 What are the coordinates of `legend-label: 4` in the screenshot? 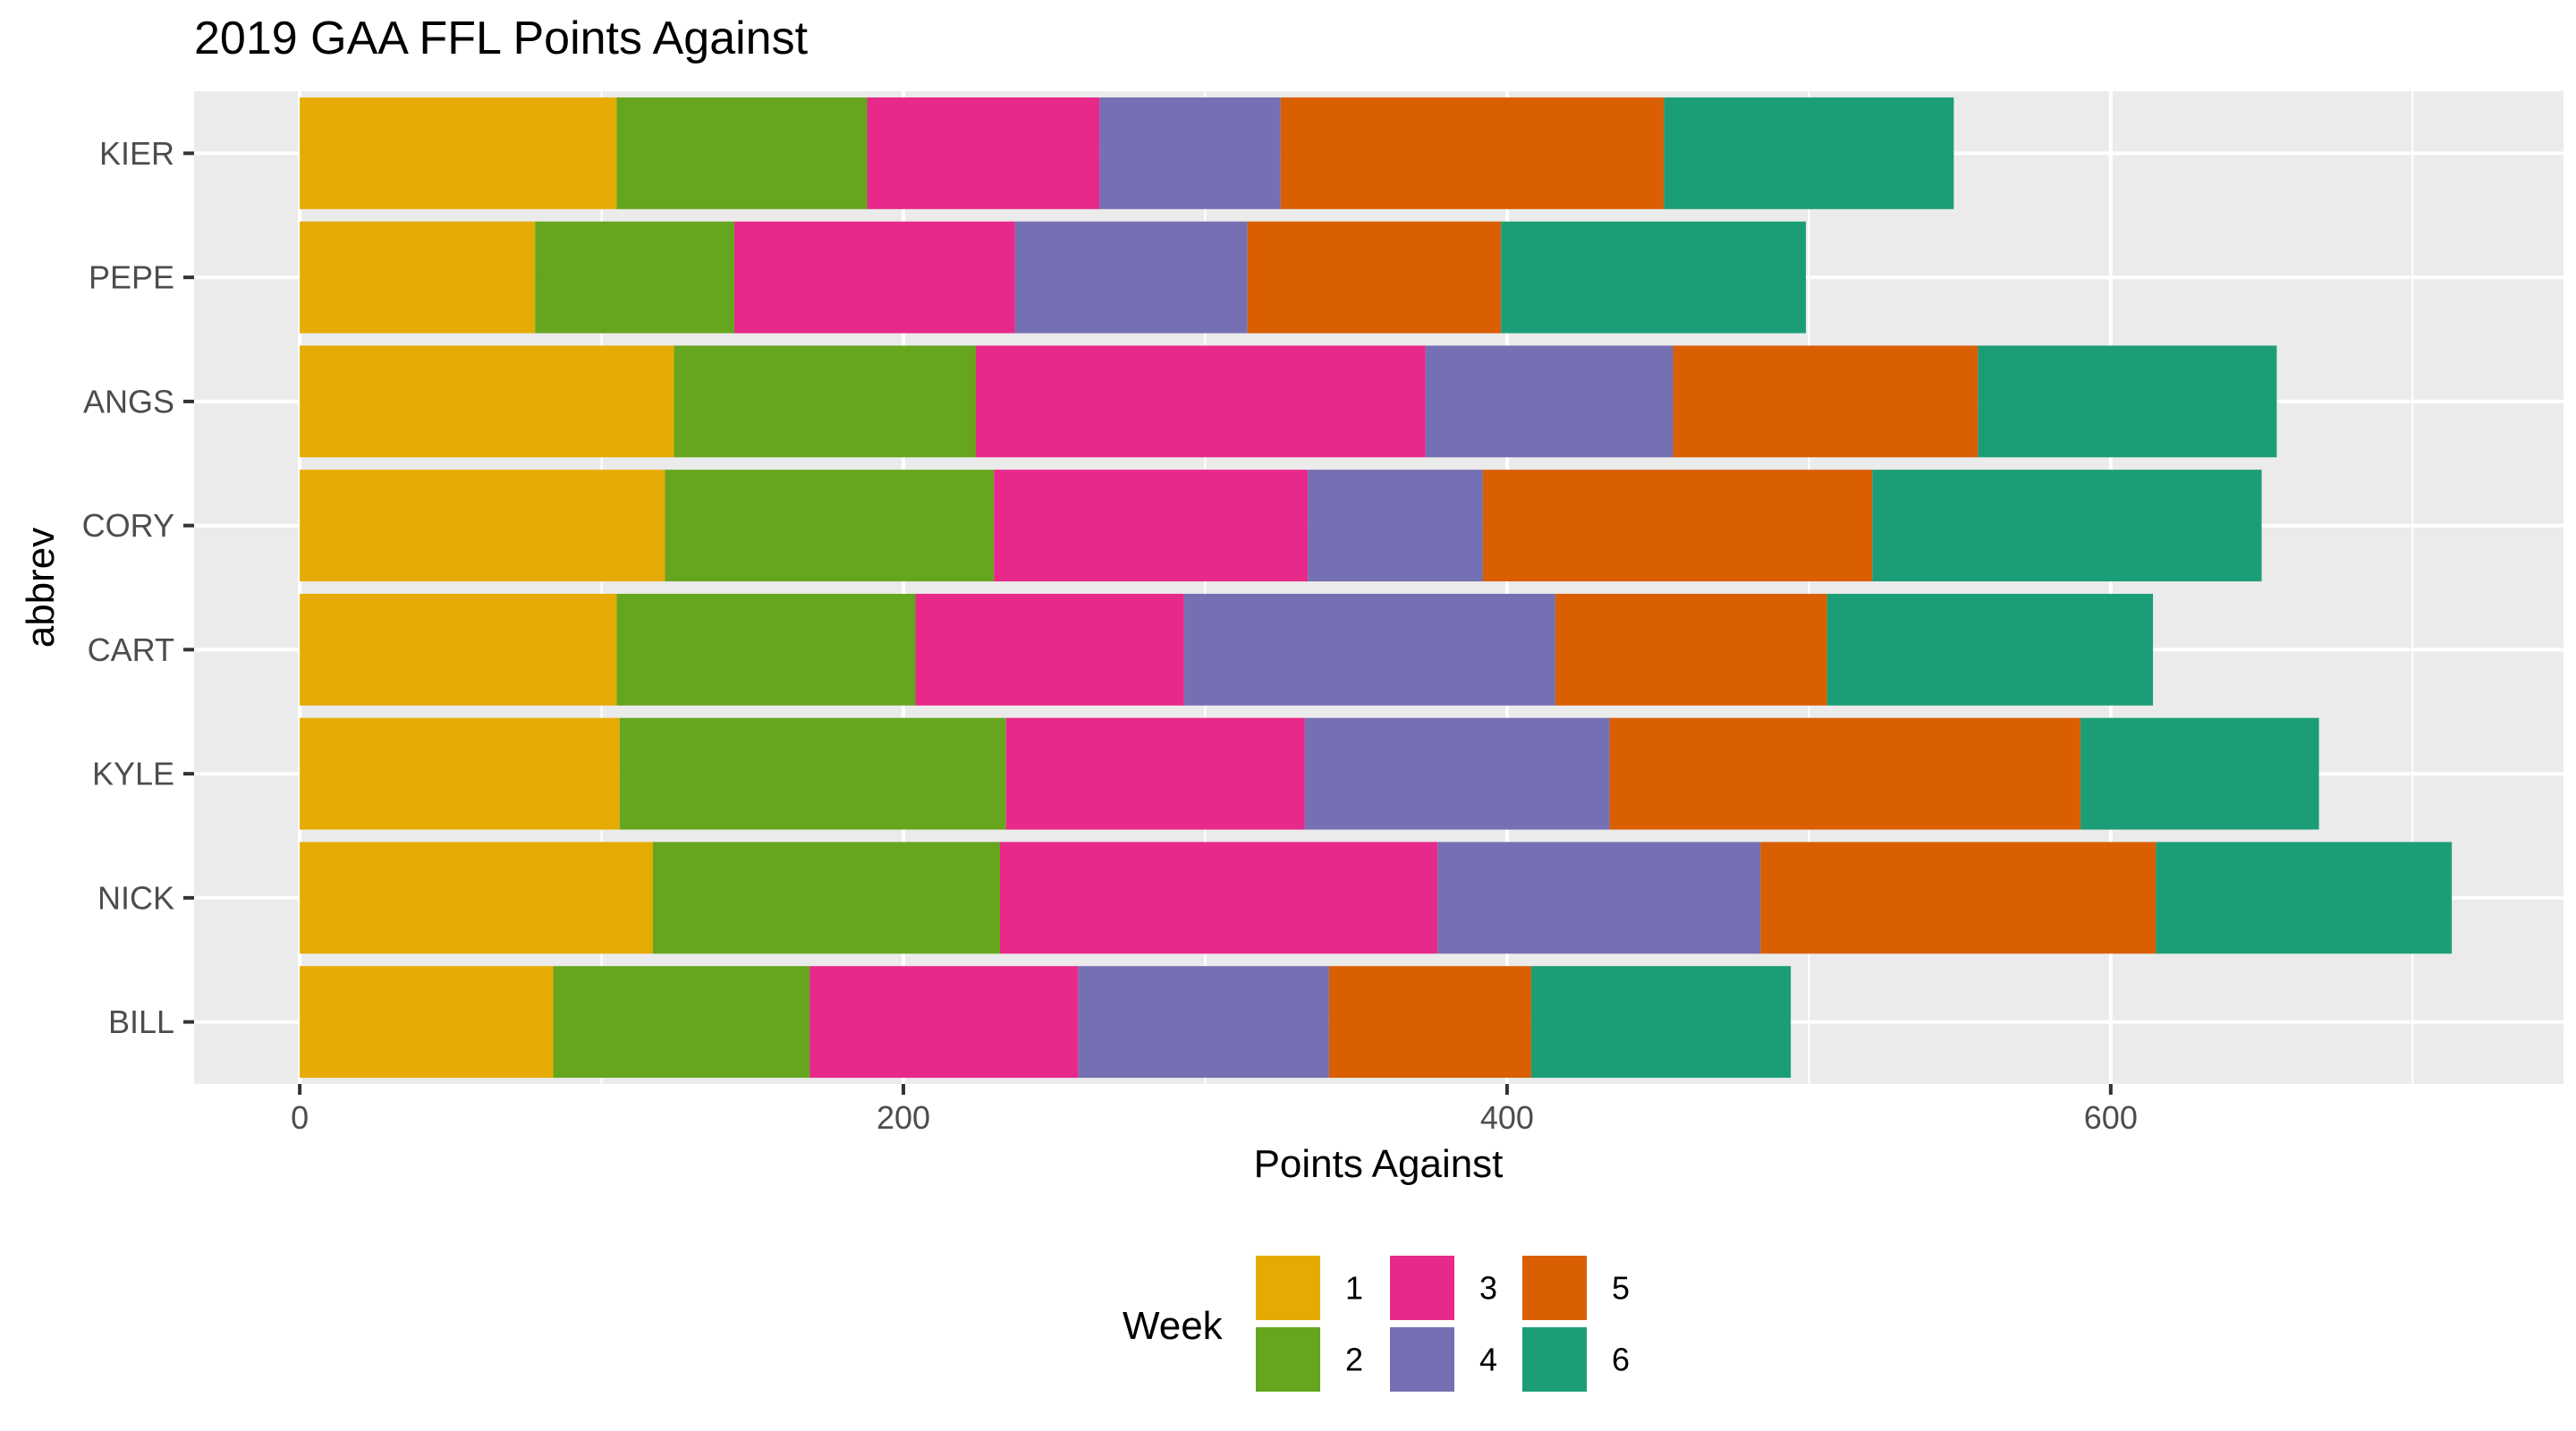 It's located at (1488, 1360).